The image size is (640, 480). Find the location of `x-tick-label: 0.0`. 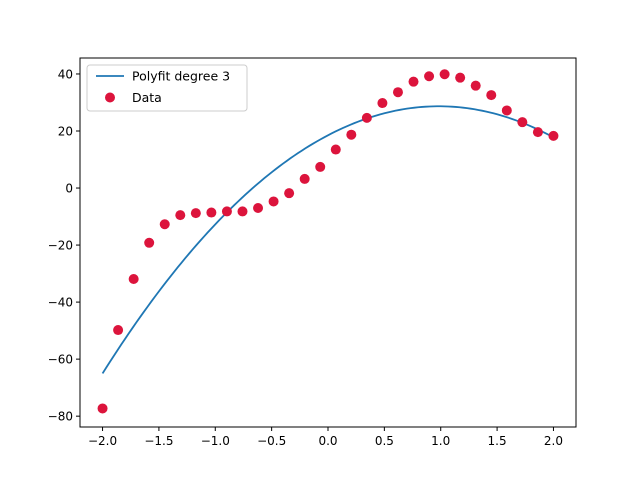

x-tick-label: 0.0 is located at coordinates (327, 441).